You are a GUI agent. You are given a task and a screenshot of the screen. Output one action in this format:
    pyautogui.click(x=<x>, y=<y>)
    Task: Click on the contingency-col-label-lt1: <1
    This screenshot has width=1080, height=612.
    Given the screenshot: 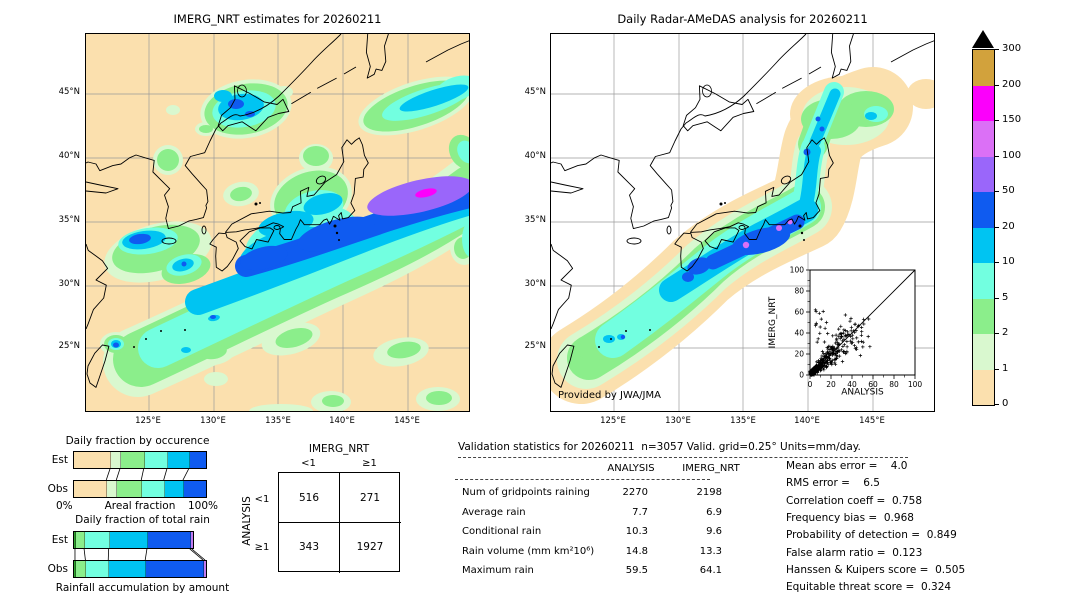 What is the action you would take?
    pyautogui.click(x=308, y=463)
    